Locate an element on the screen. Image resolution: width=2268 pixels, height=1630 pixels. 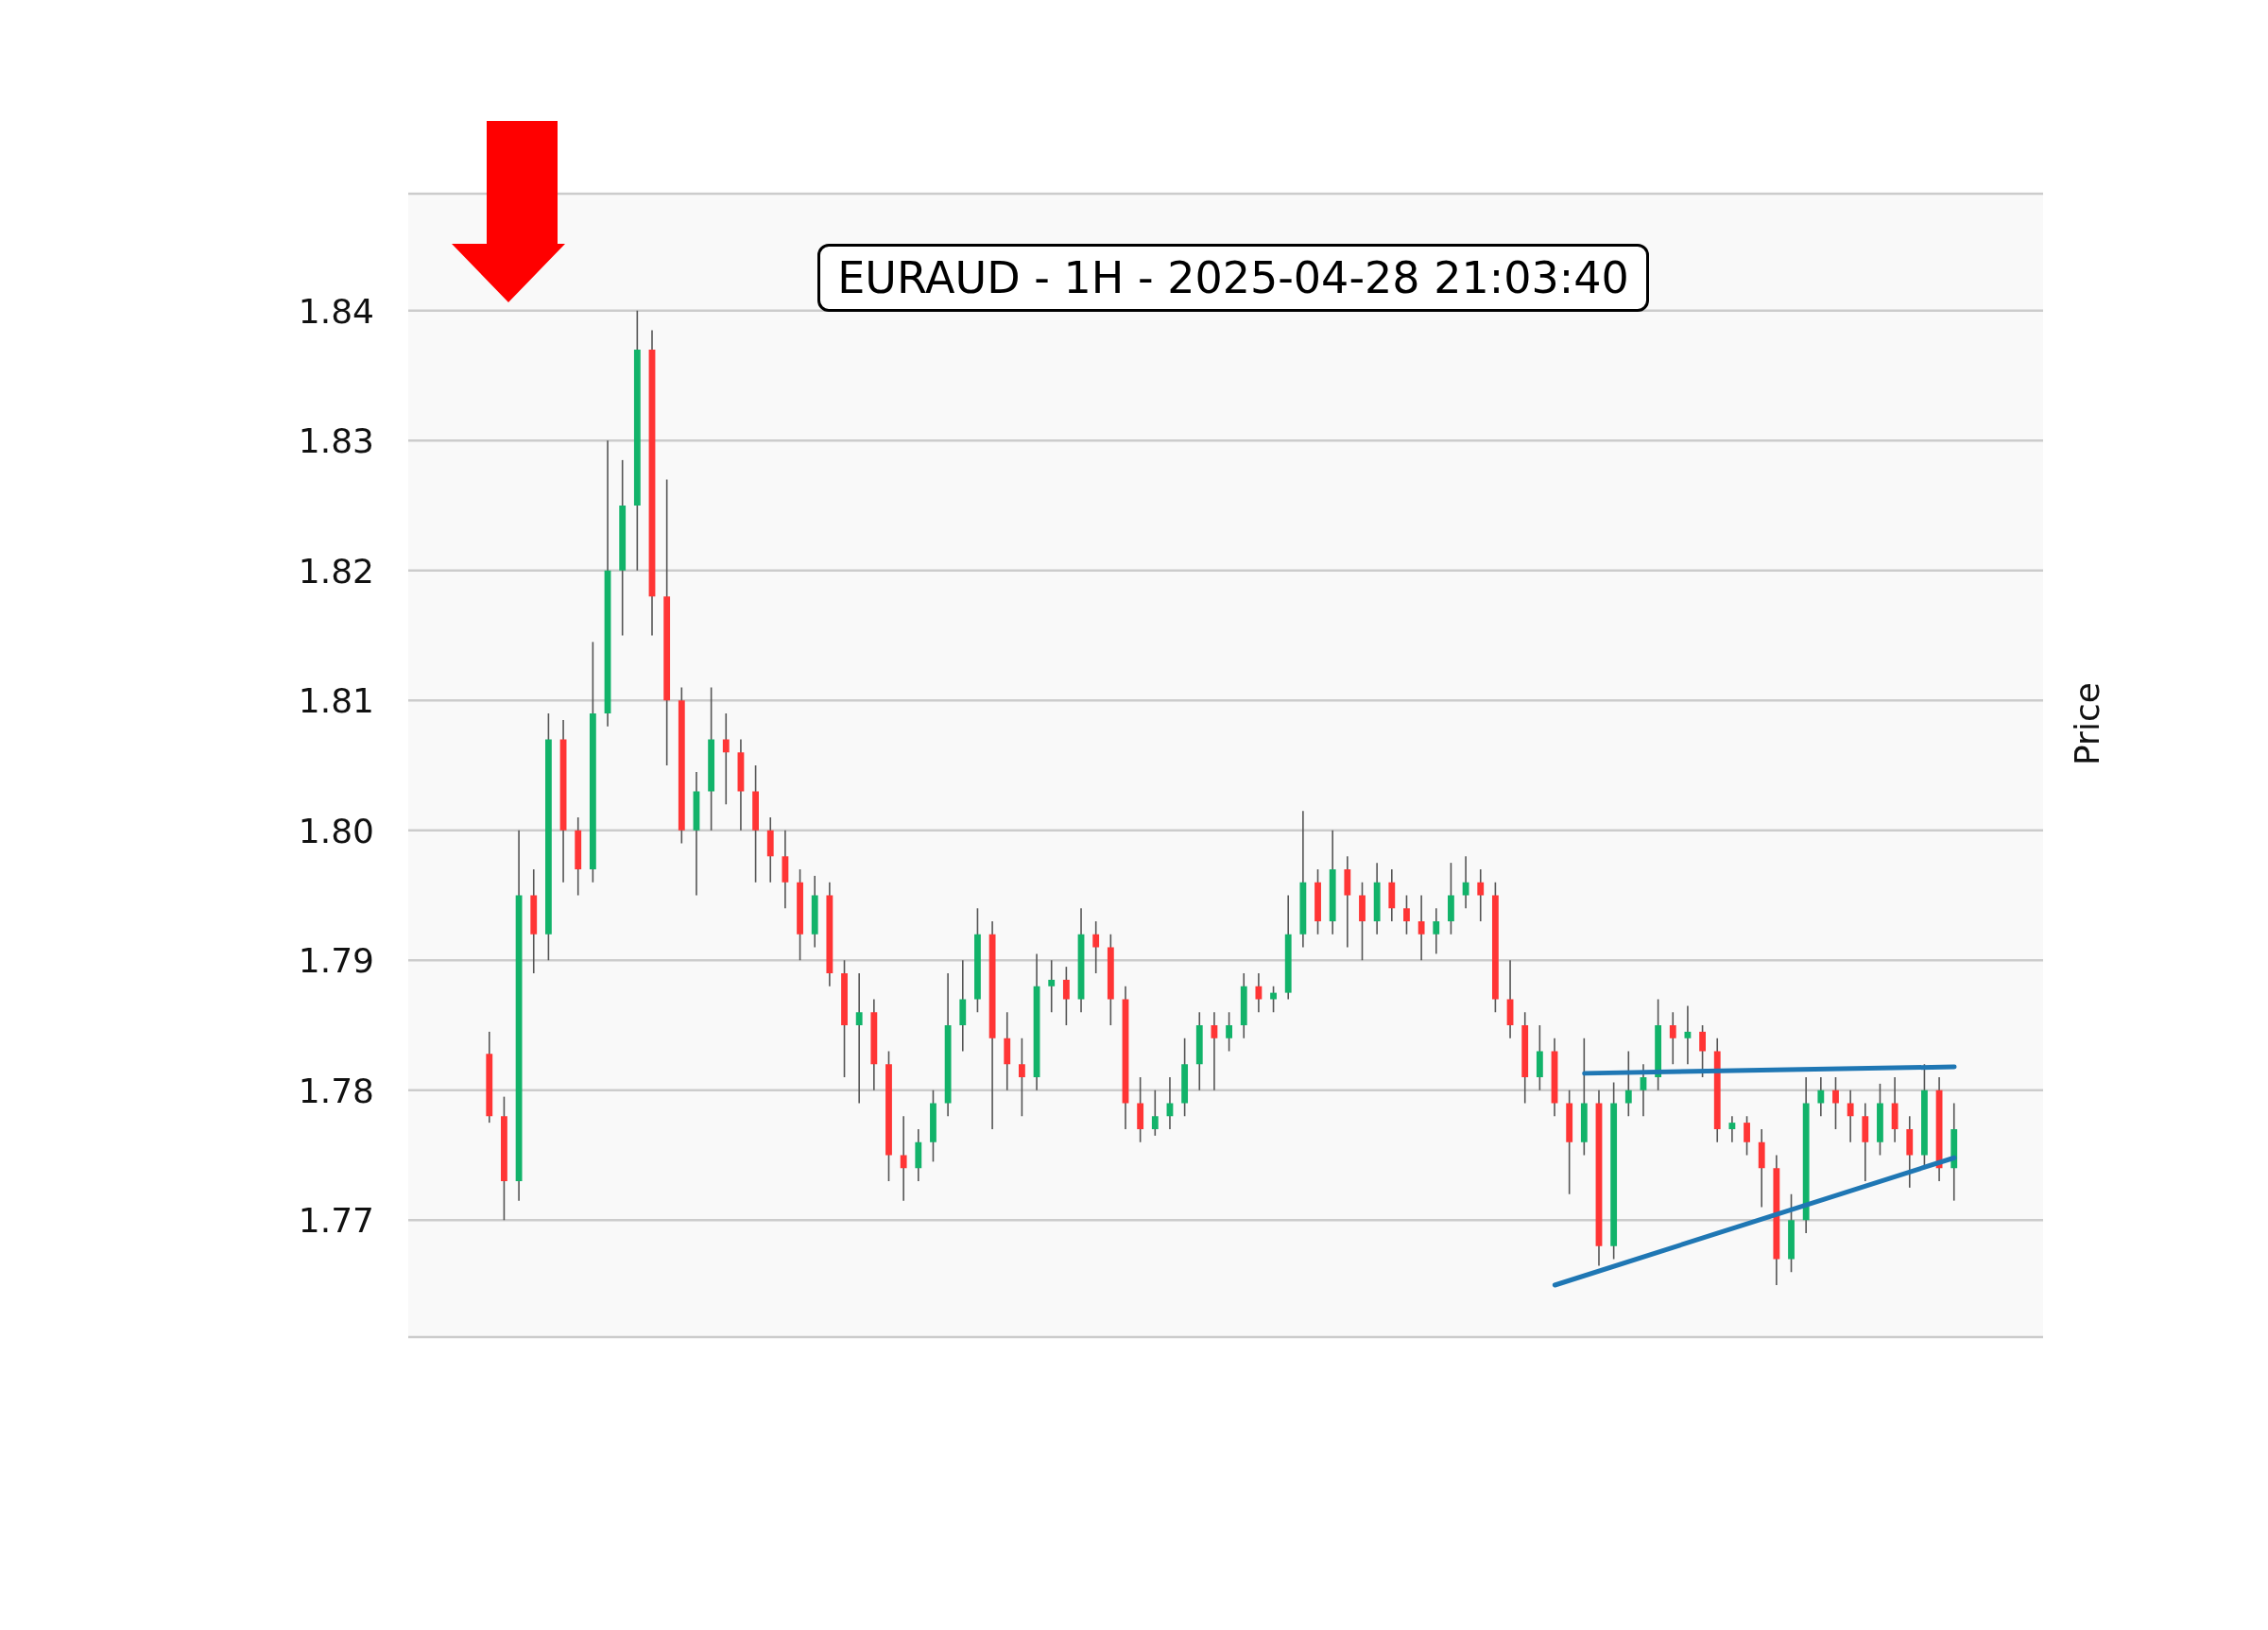
y-tick-label: 1.82 is located at coordinates (336, 571).